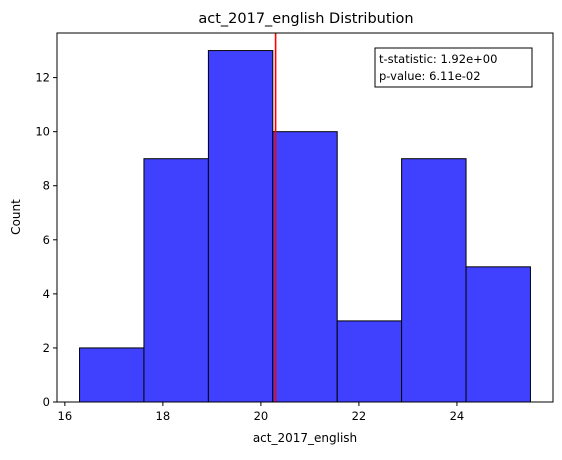 This screenshot has width=562, height=460. Describe the element at coordinates (46, 348) in the screenshot. I see `y-tick-label: 2` at that location.